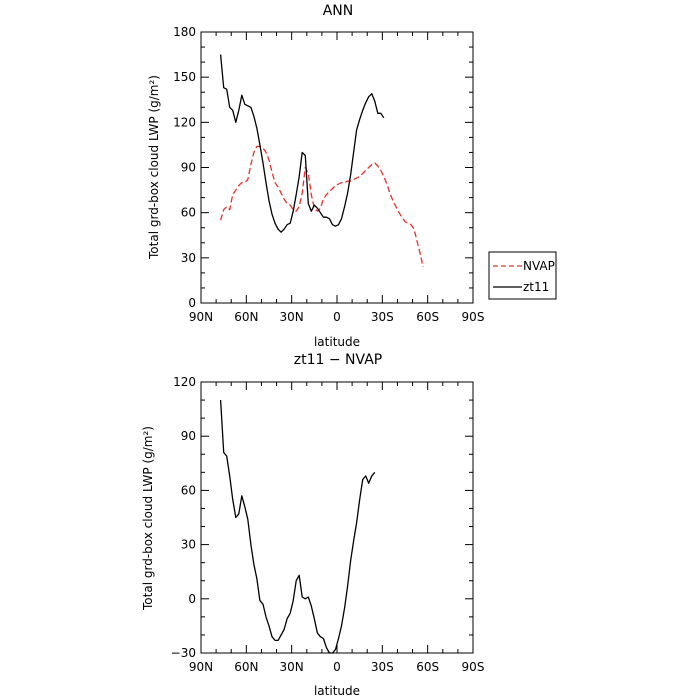  Describe the element at coordinates (337, 317) in the screenshot. I see `panel-1-xtick-label: 0` at that location.